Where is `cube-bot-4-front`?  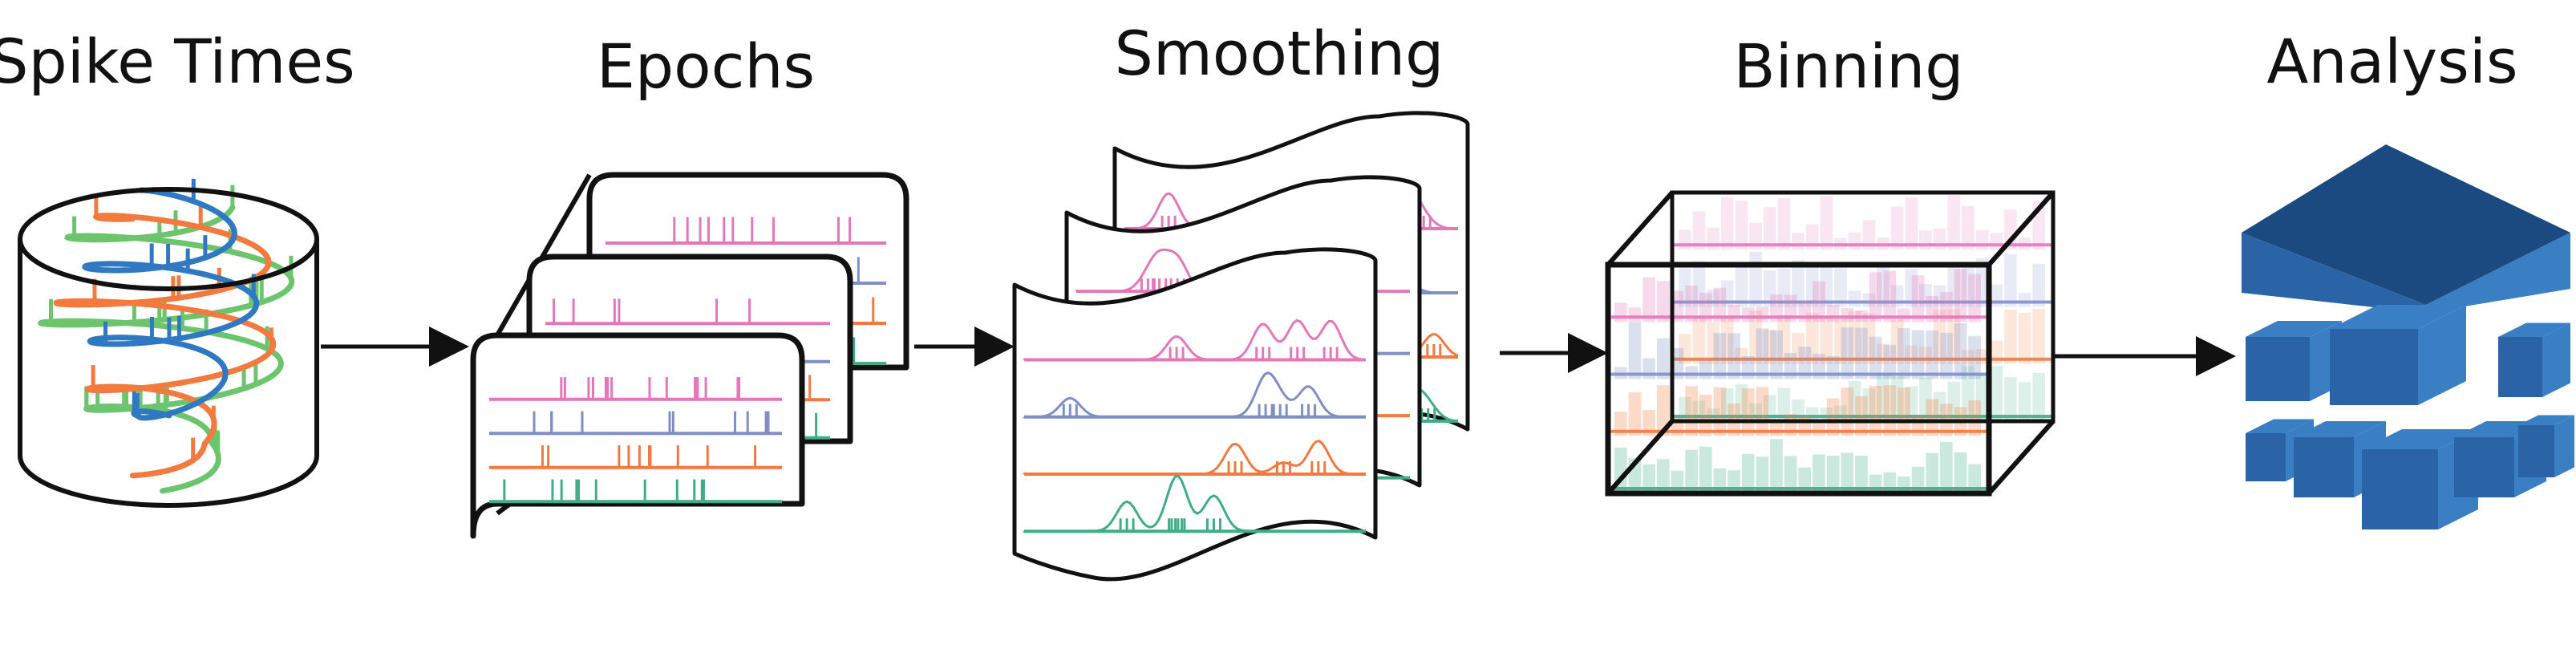 cube-bot-4-front is located at coordinates (2484, 467).